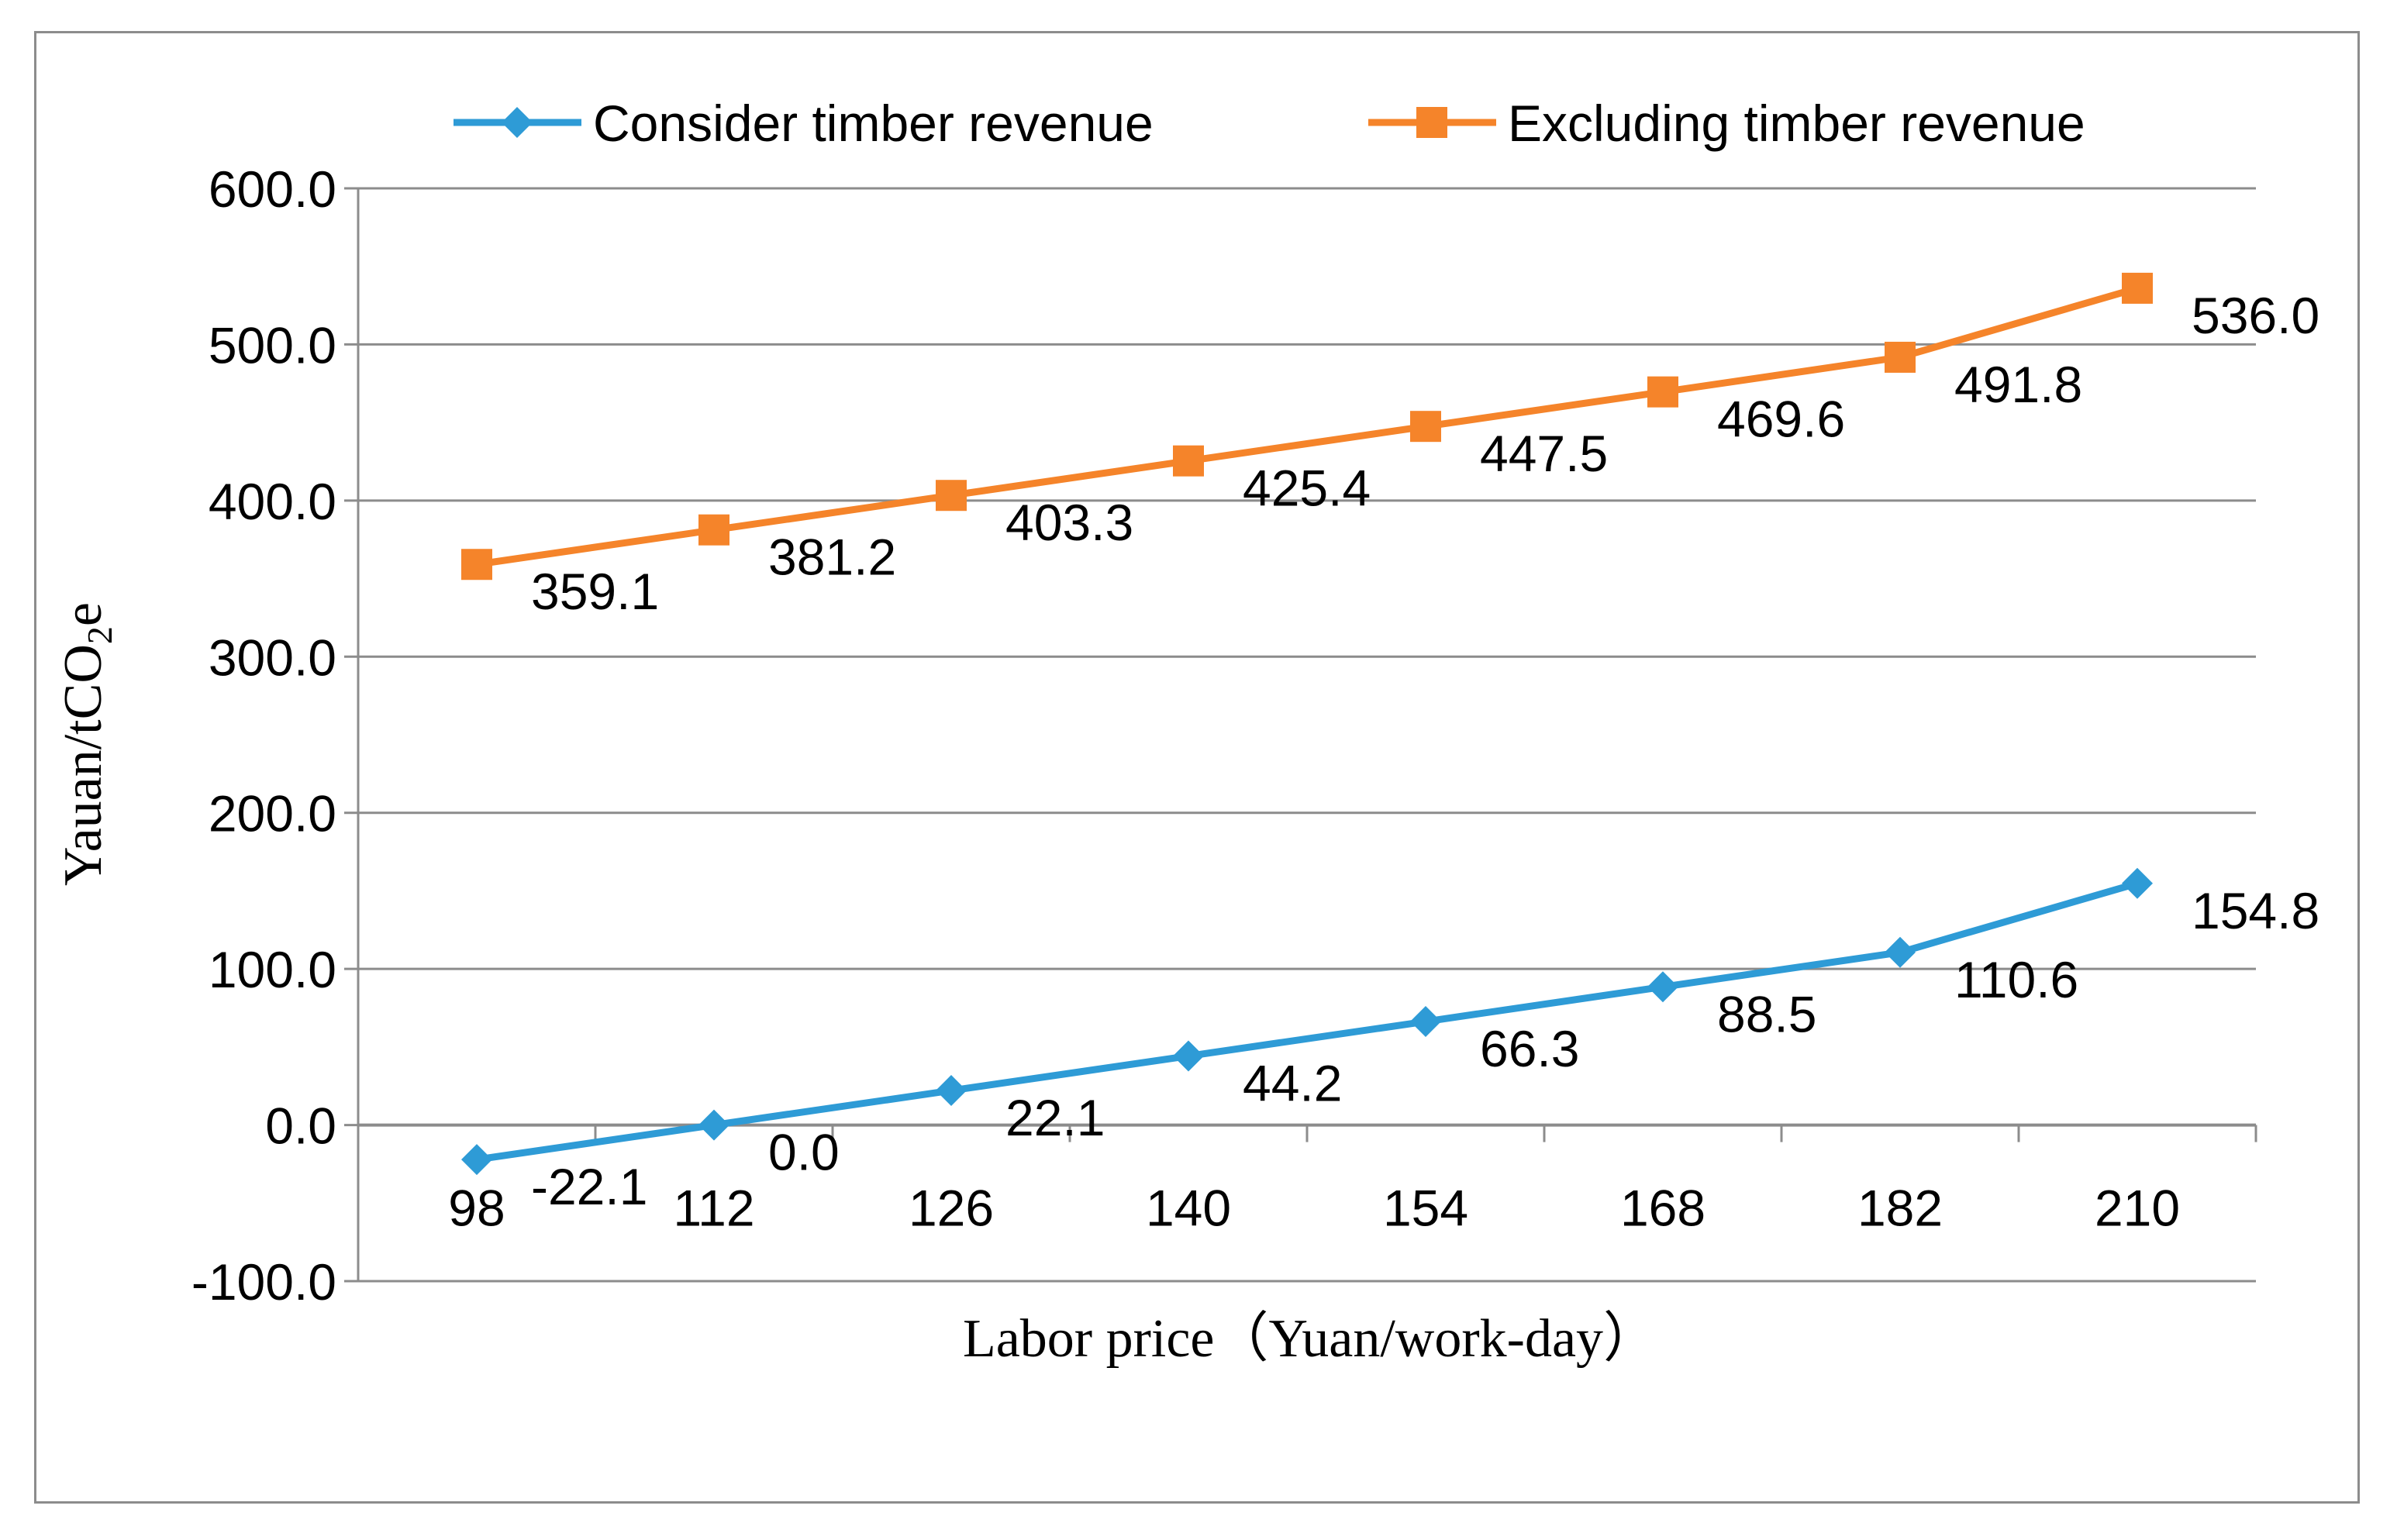 This screenshot has height=1540, width=2397. What do you see at coordinates (2137, 1208) in the screenshot?
I see `x-tick-label: 210` at bounding box center [2137, 1208].